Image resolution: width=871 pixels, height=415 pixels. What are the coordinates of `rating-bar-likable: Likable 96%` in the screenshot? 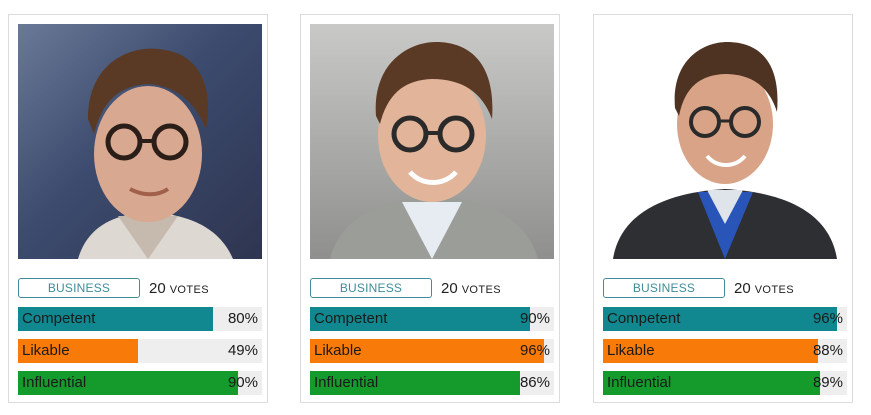 It's located at (432, 351).